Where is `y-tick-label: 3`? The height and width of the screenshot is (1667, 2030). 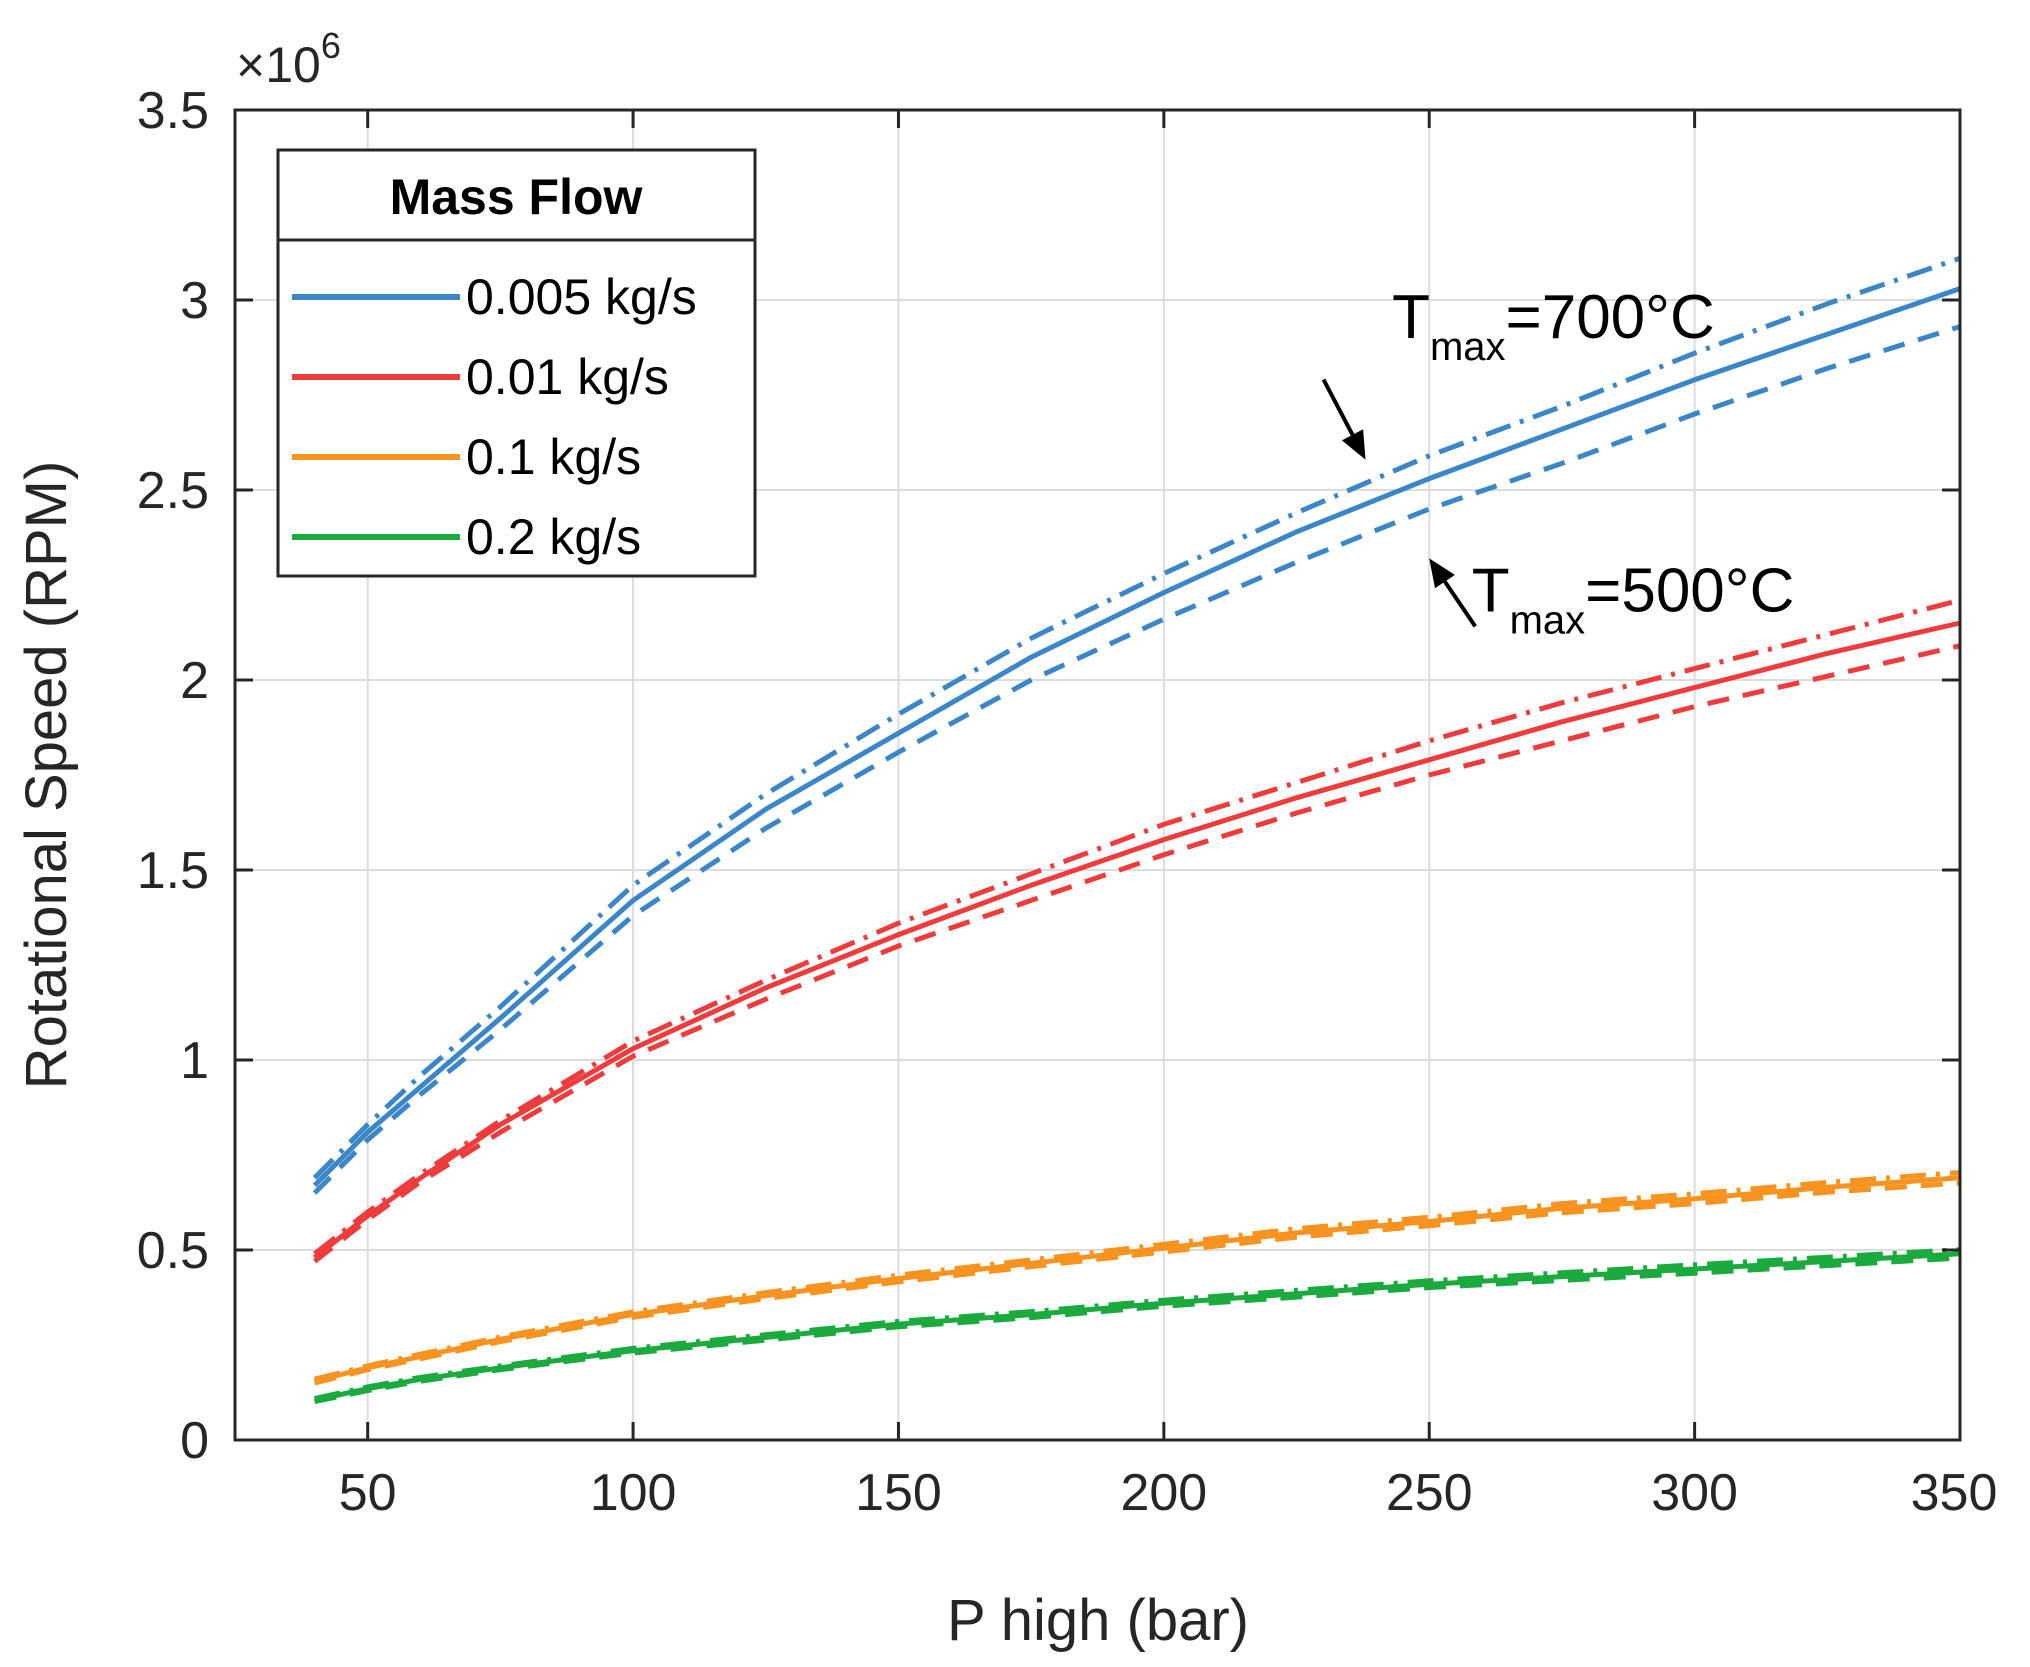
y-tick-label: 3 is located at coordinates (194, 301).